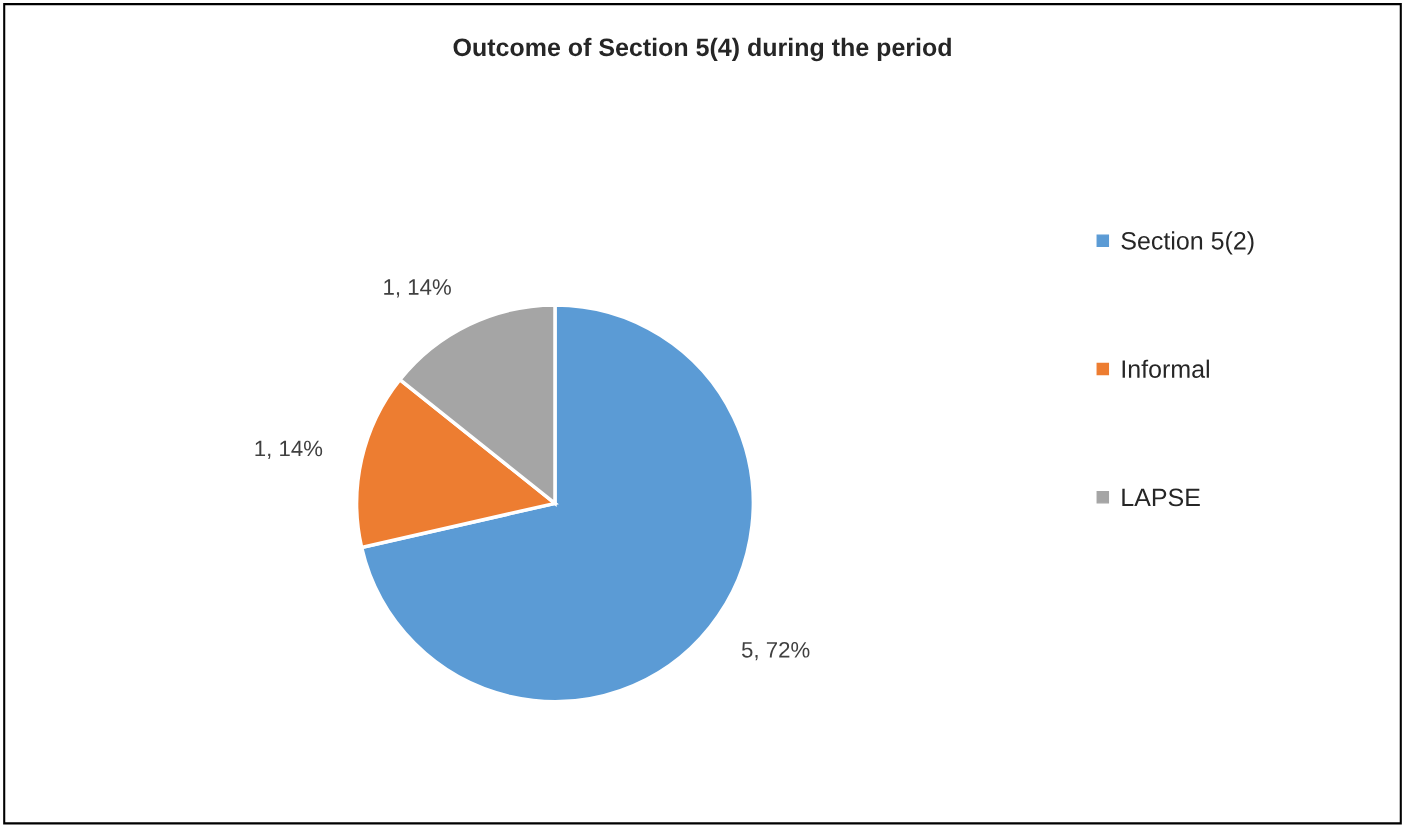  Describe the element at coordinates (1161, 497) in the screenshot. I see `legend-label: LAPSE` at that location.